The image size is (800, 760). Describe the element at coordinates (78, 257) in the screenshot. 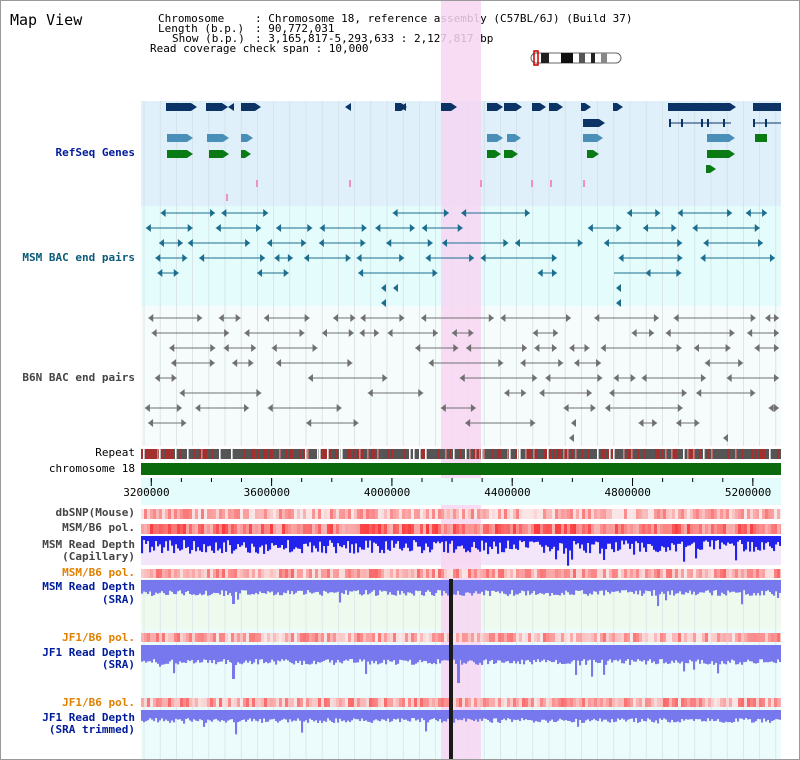

I see `track-label-msm-bac: MSM BAC end pairs` at that location.